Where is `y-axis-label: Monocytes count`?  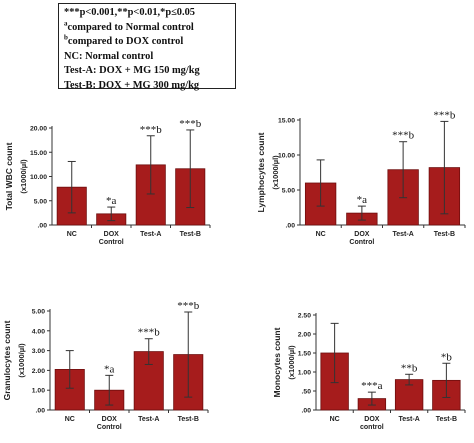
y-axis-label: Monocytes count is located at coordinates (277, 362).